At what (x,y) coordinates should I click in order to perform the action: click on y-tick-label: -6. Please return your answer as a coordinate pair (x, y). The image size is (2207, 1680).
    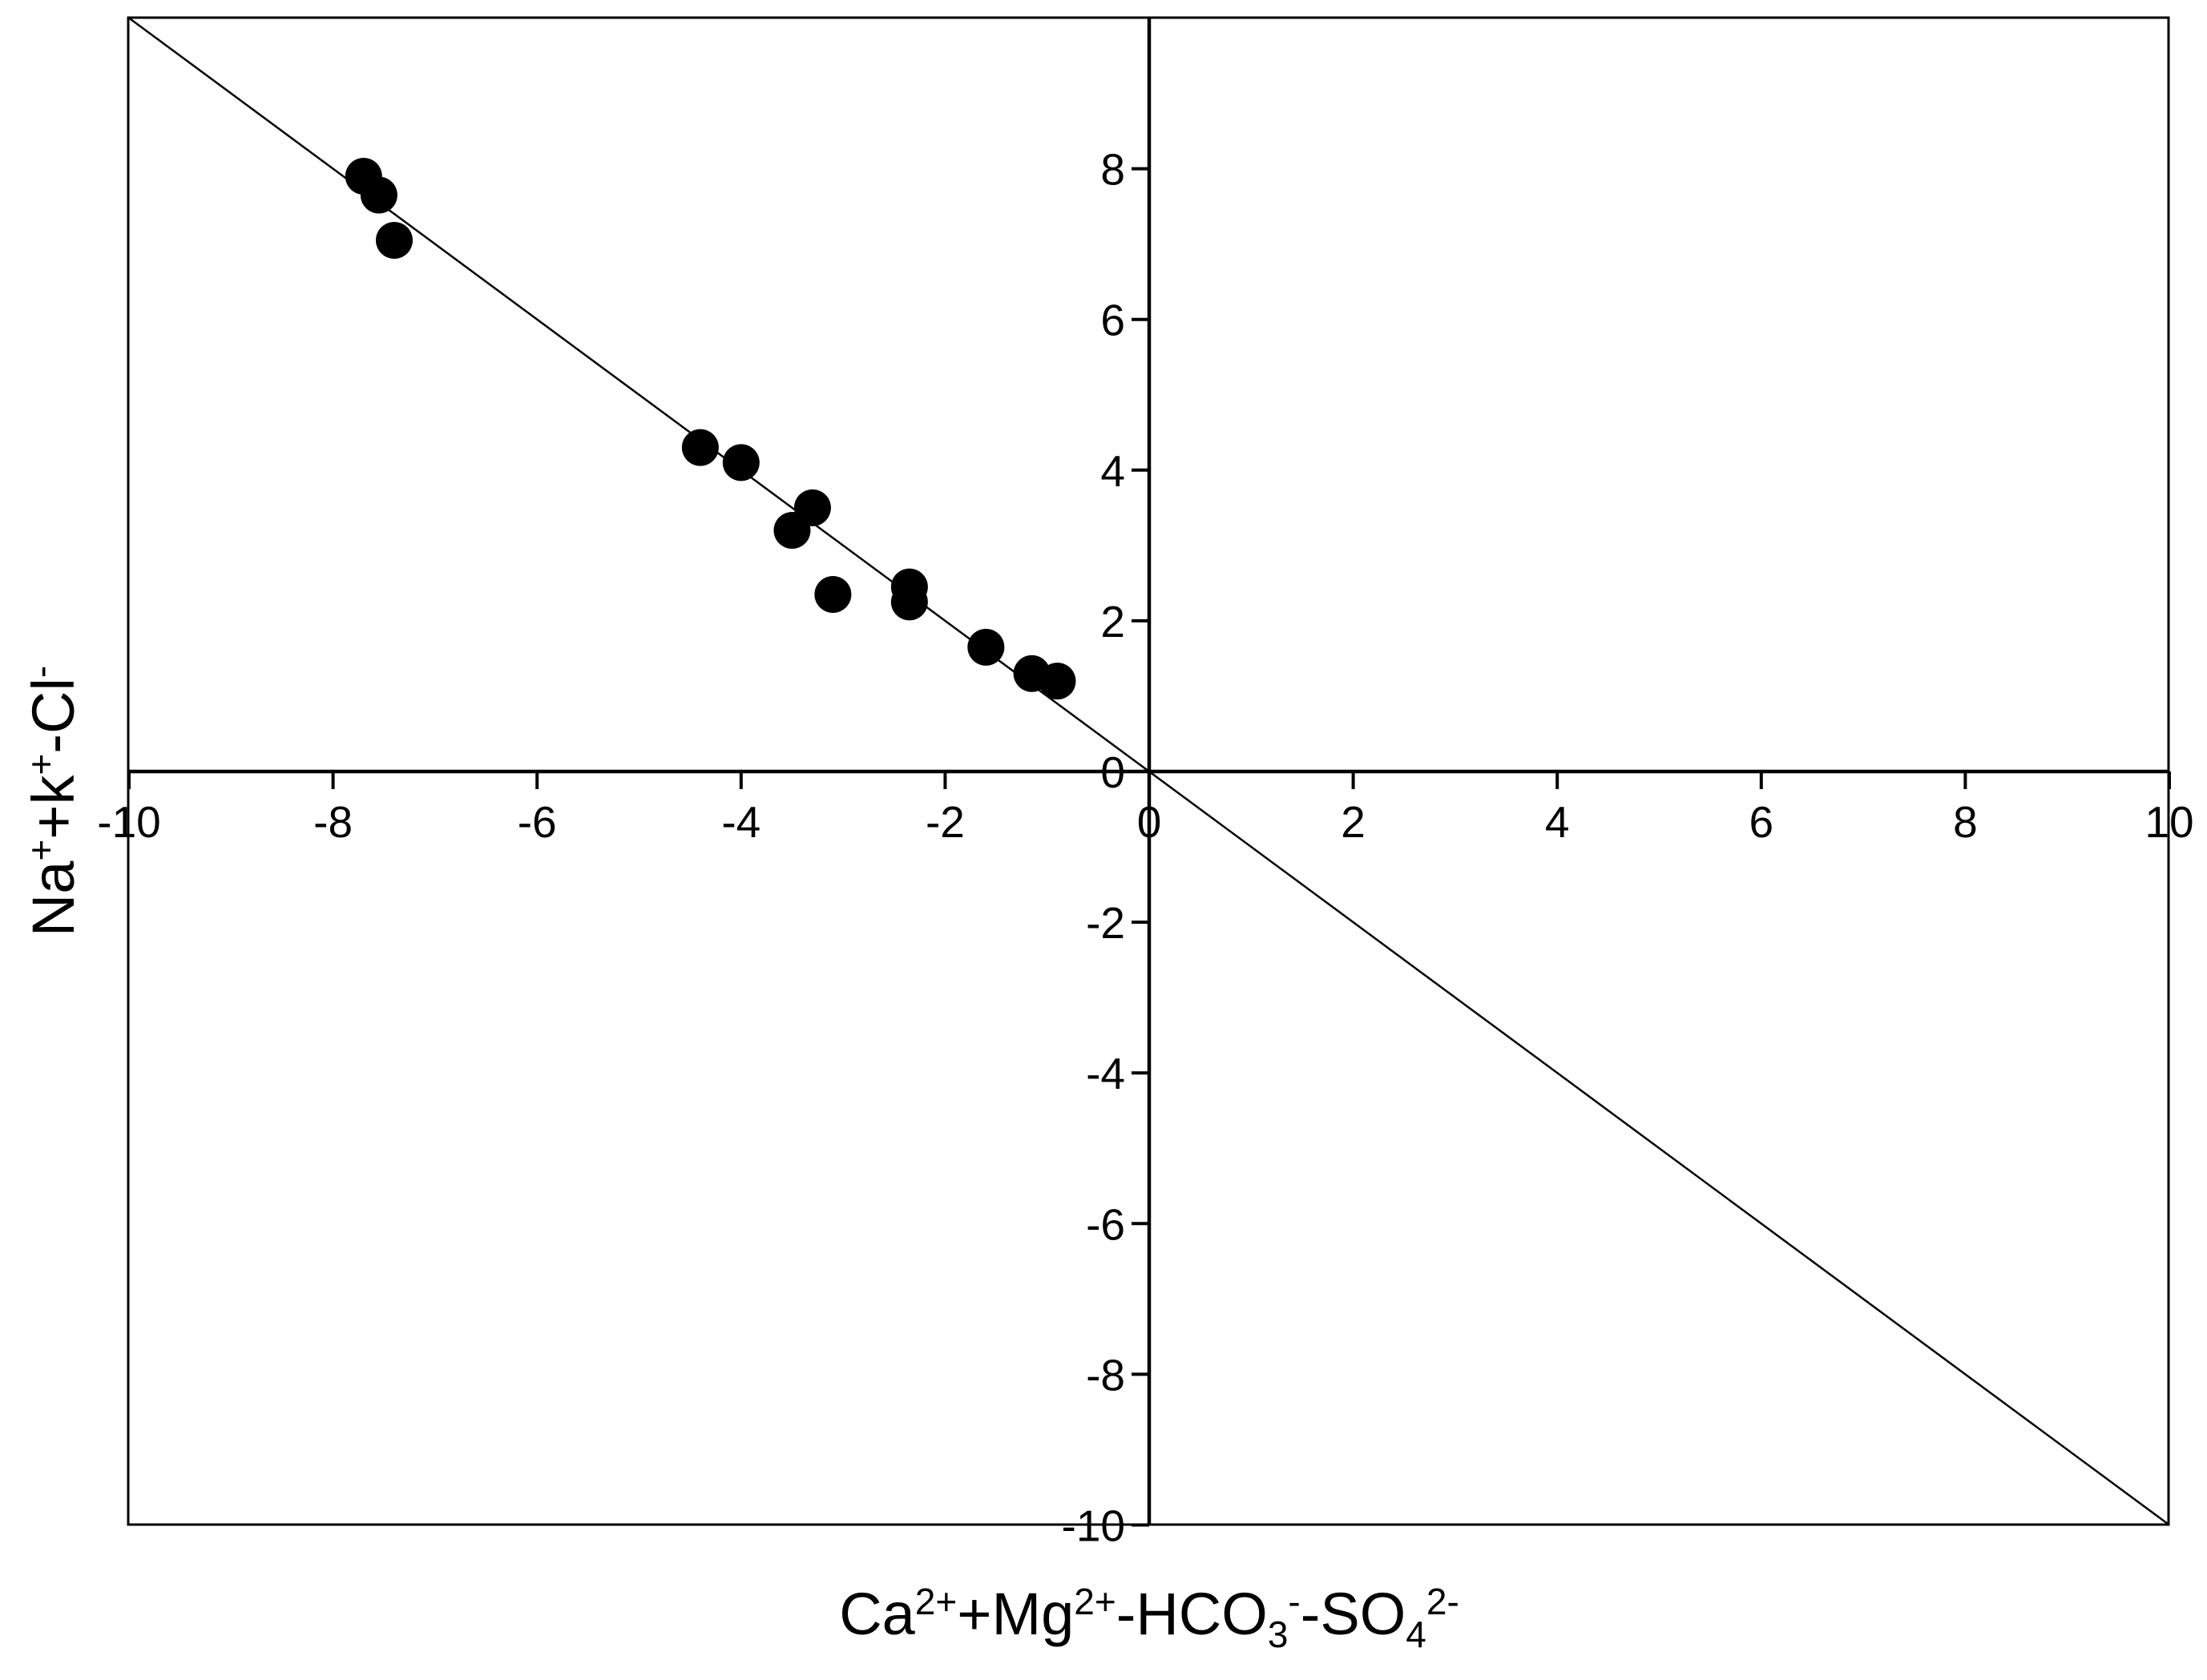
    Looking at the image, I should click on (1105, 1224).